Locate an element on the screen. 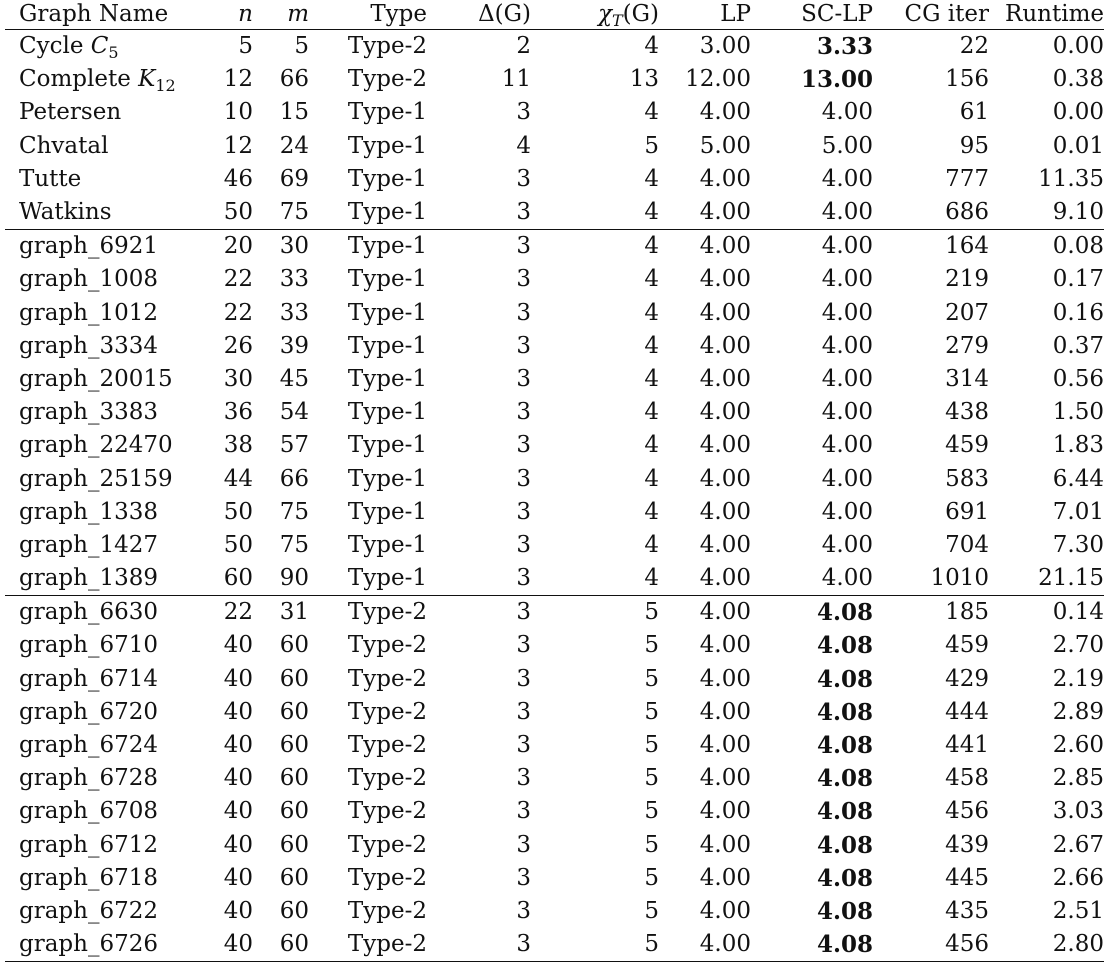 The width and height of the screenshot is (1106, 967). cell-name: graph_6708 is located at coordinates (105, 811).